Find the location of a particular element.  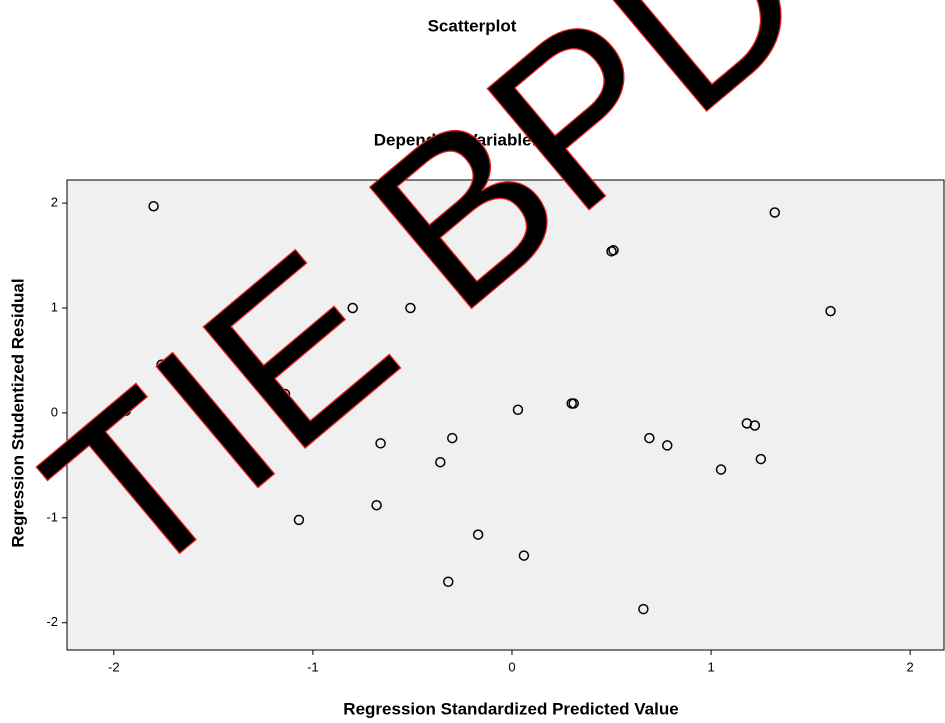

y-tick-label: 2 is located at coordinates (54, 202).